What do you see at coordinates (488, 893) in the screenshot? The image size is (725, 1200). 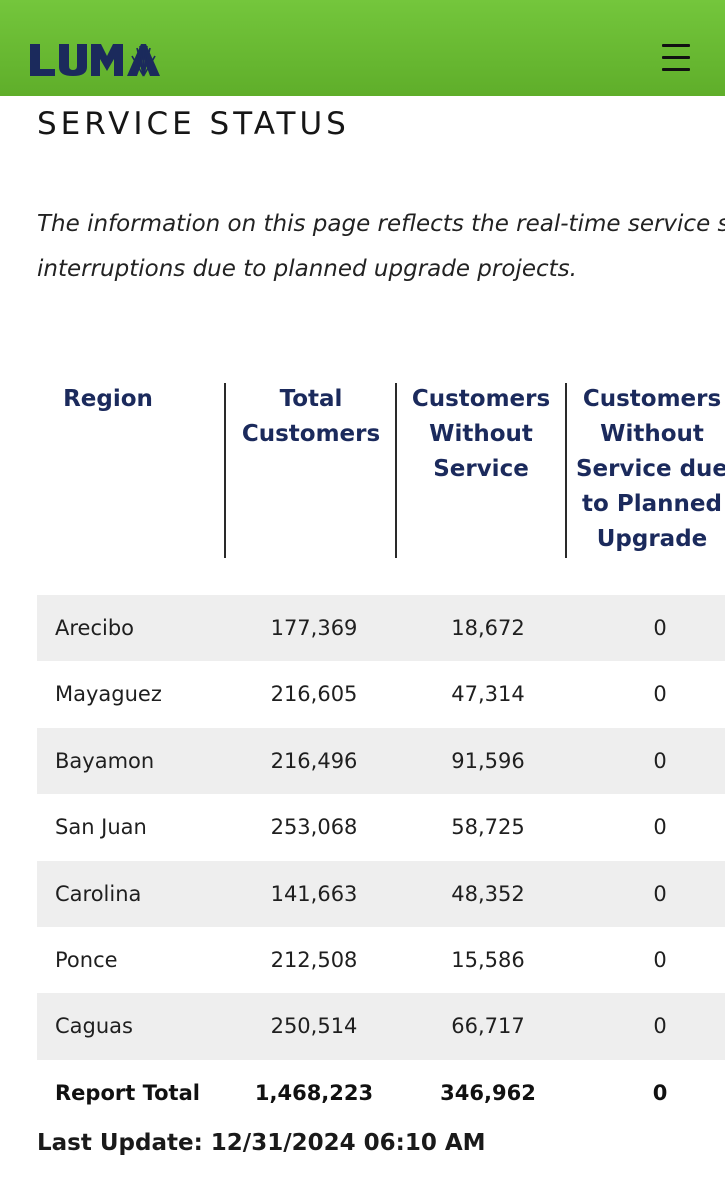 I see `without-service-cell: 48,352` at bounding box center [488, 893].